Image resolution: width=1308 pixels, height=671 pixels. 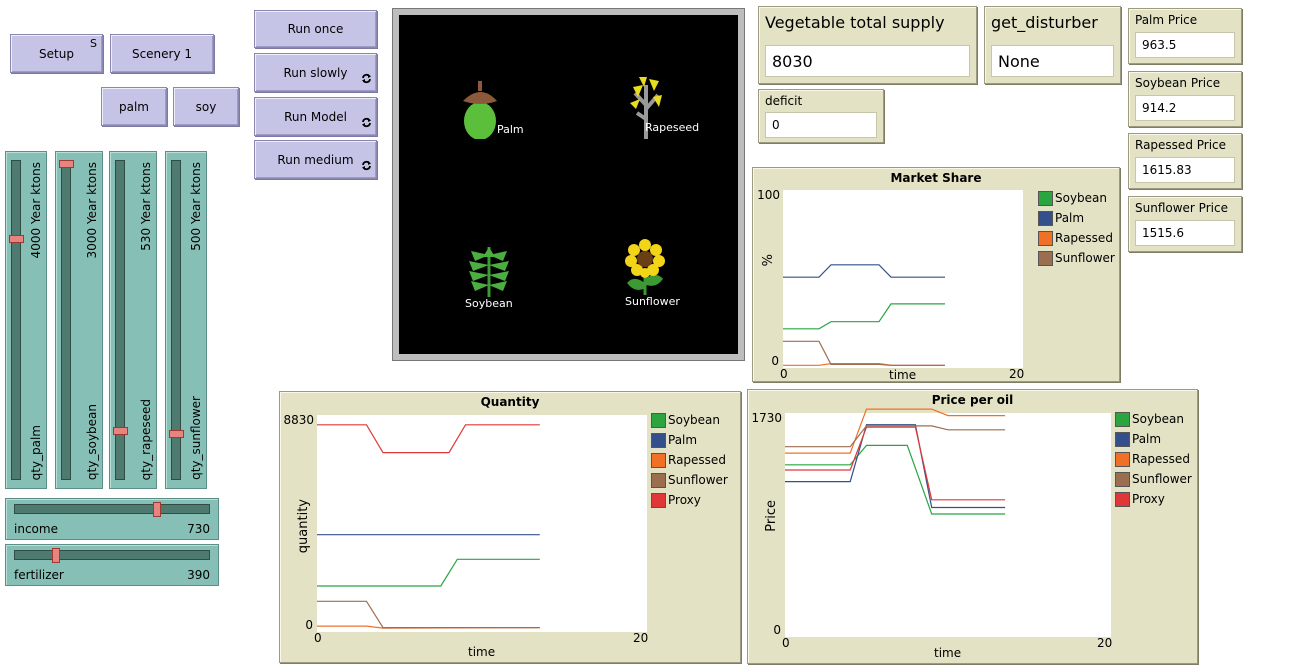 What do you see at coordinates (855, 22) in the screenshot?
I see `monitor-title: Vegetable total supply` at bounding box center [855, 22].